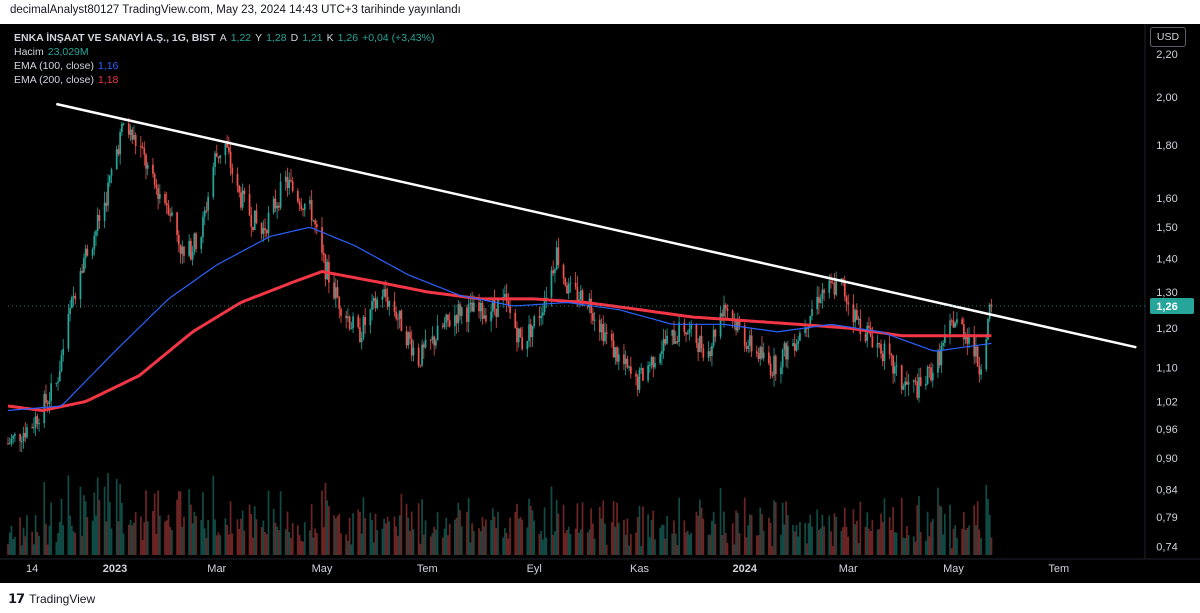 This screenshot has width=1200, height=613. Describe the element at coordinates (1168, 37) in the screenshot. I see `currency-button: USD` at that location.